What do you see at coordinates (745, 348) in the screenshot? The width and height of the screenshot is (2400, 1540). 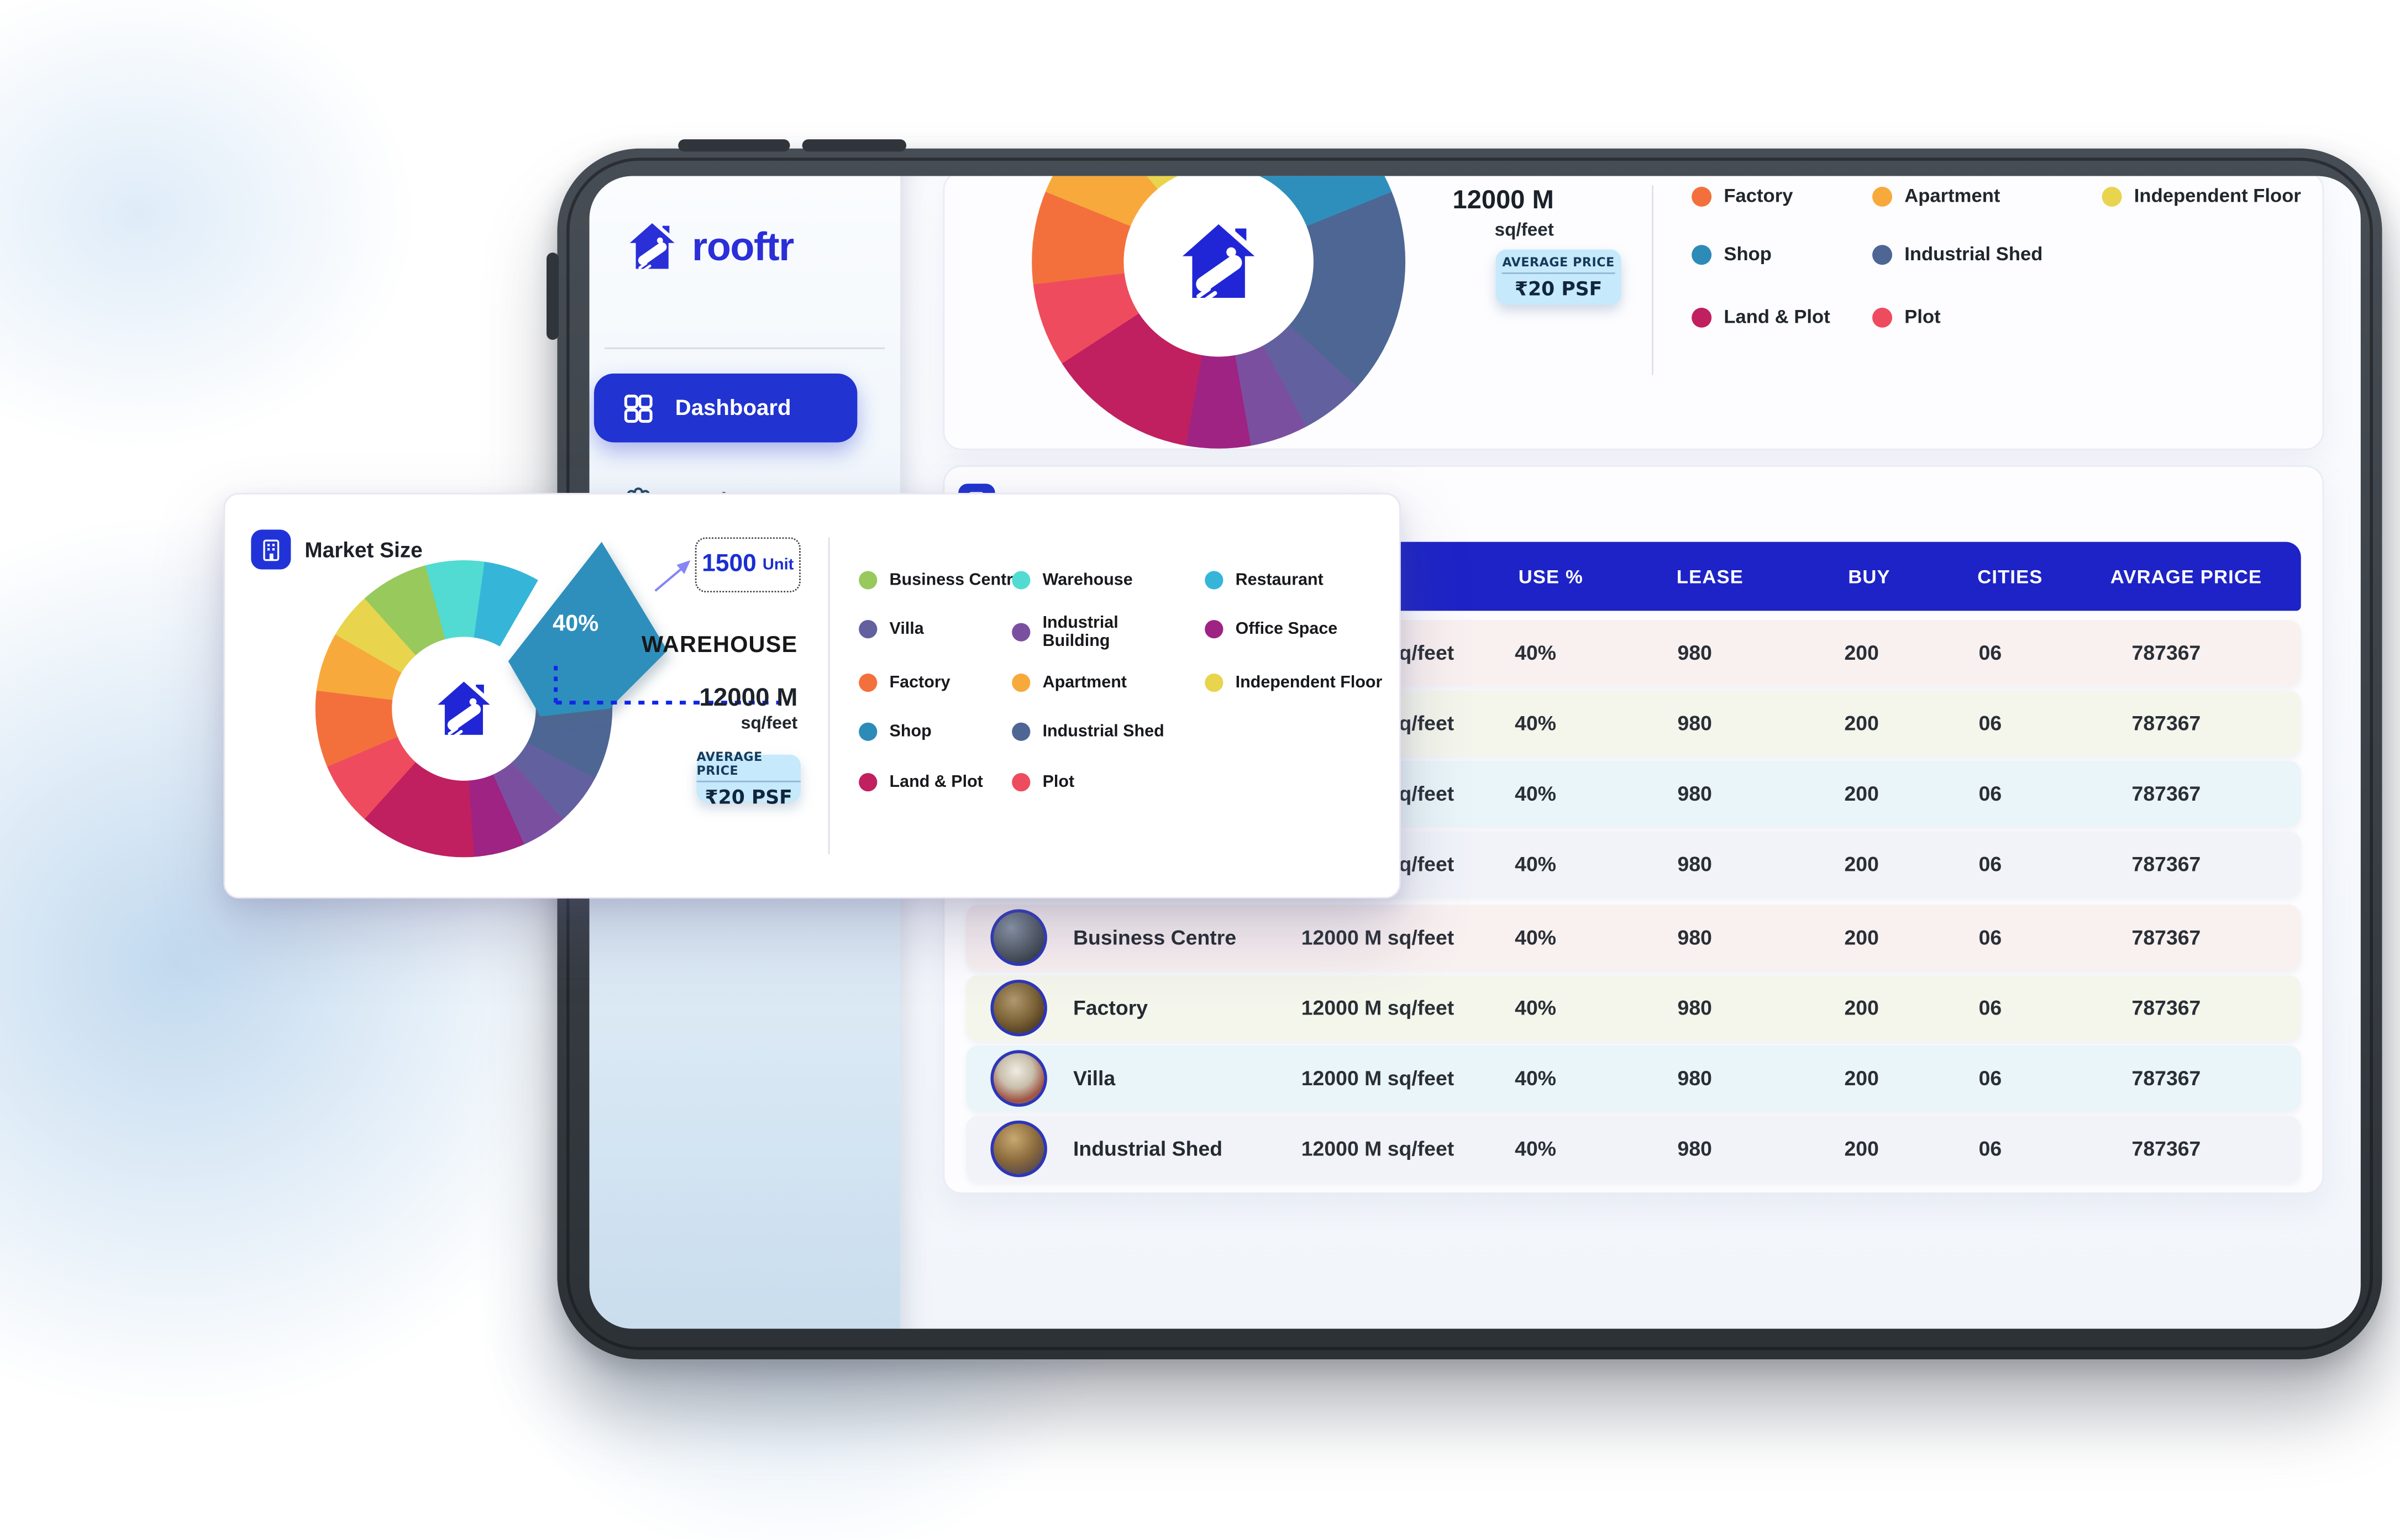 I see `sidebar-divider` at bounding box center [745, 348].